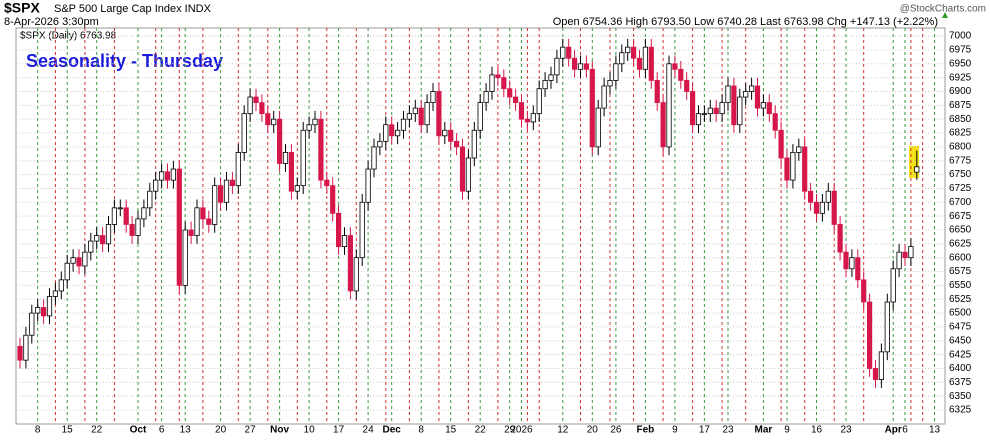 The image size is (990, 443). Describe the element at coordinates (960, 133) in the screenshot. I see `y-tick-label: 6825` at that location.